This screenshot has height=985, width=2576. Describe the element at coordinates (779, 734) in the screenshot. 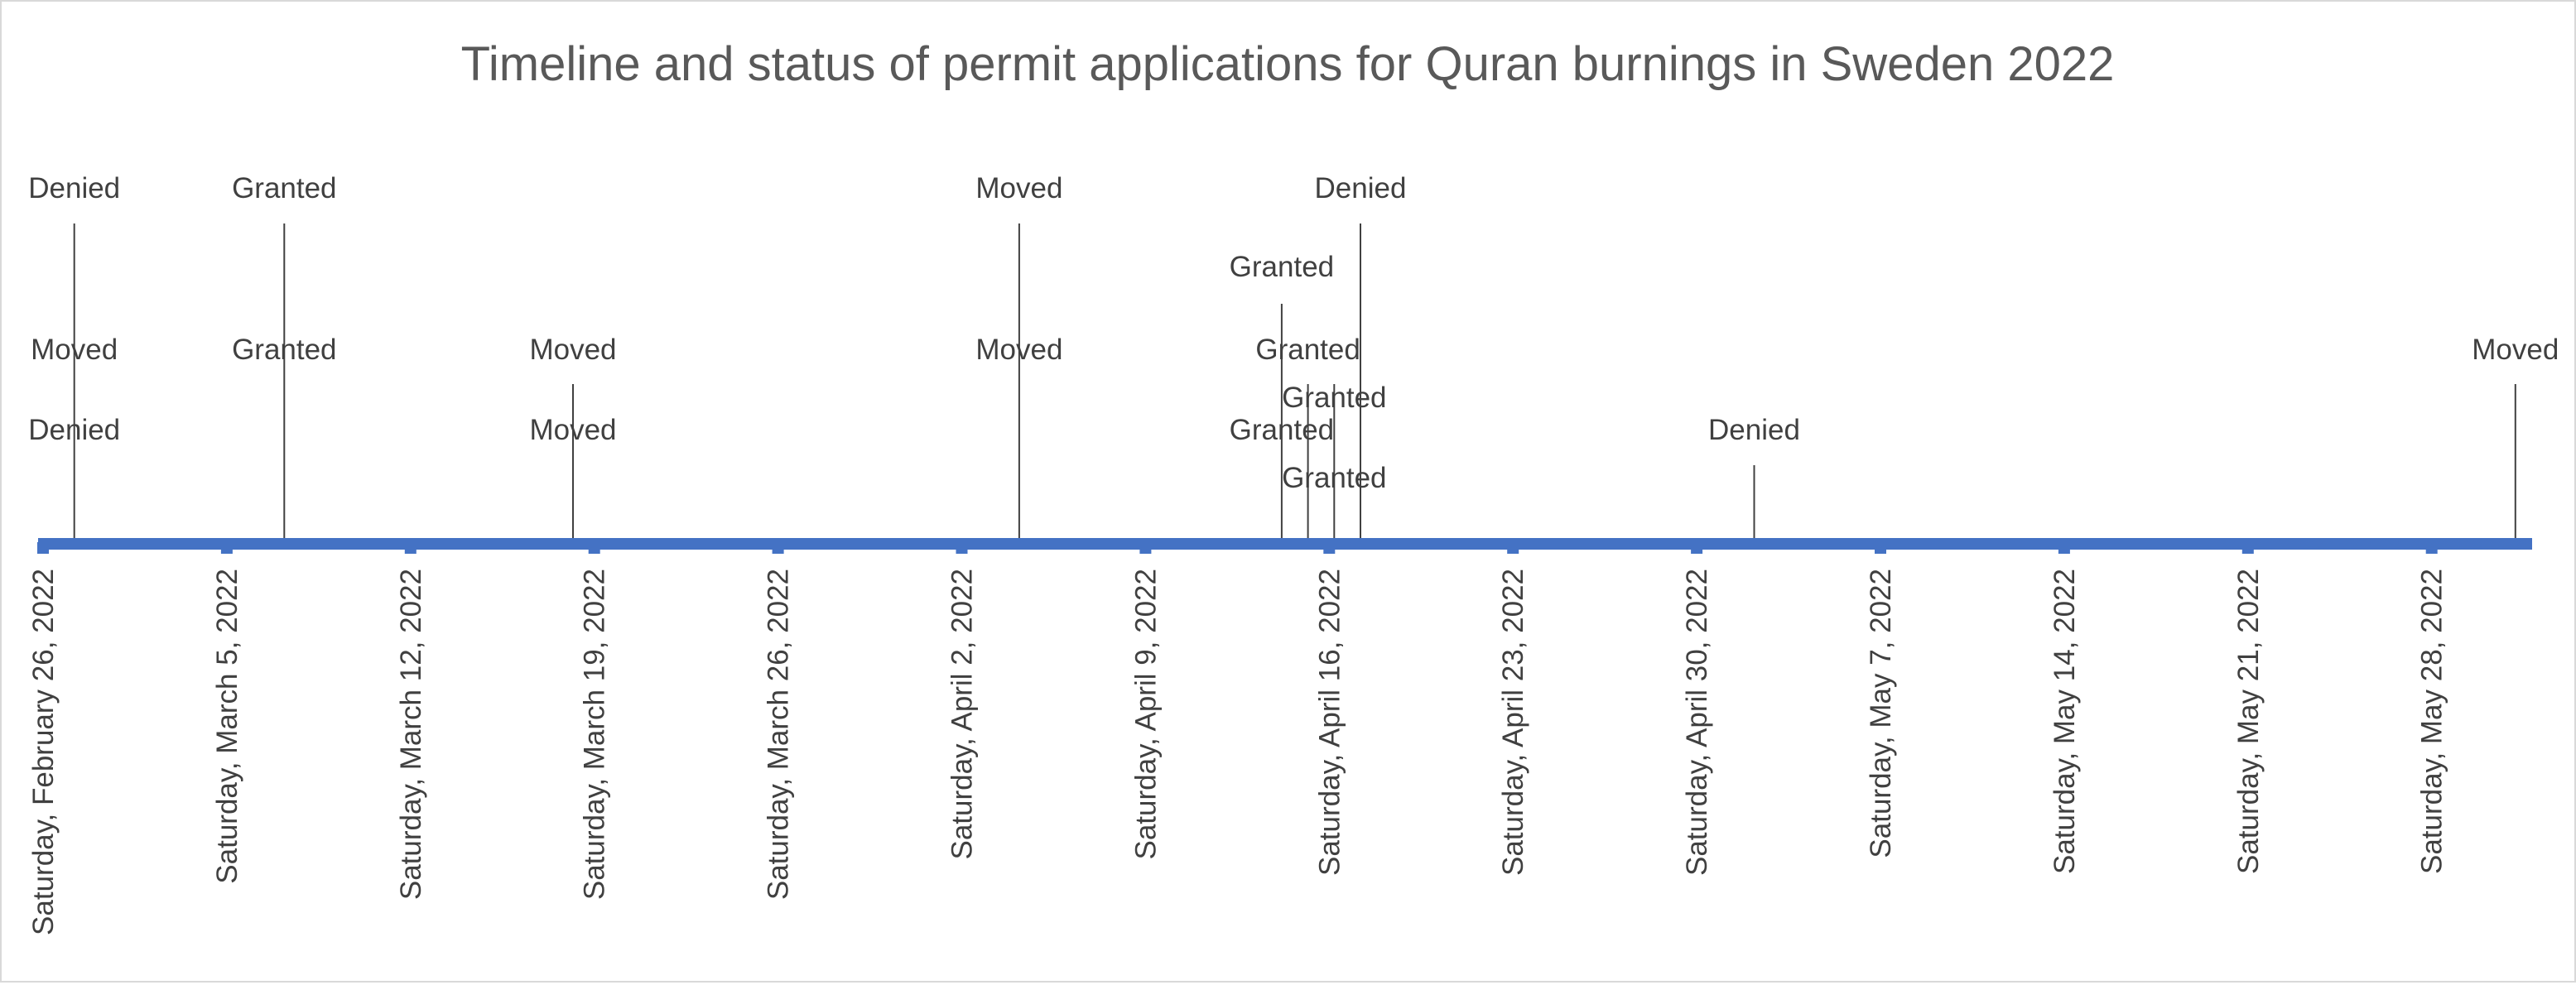

I see `axis-tick-label: Saturday, March 26, 2022` at that location.